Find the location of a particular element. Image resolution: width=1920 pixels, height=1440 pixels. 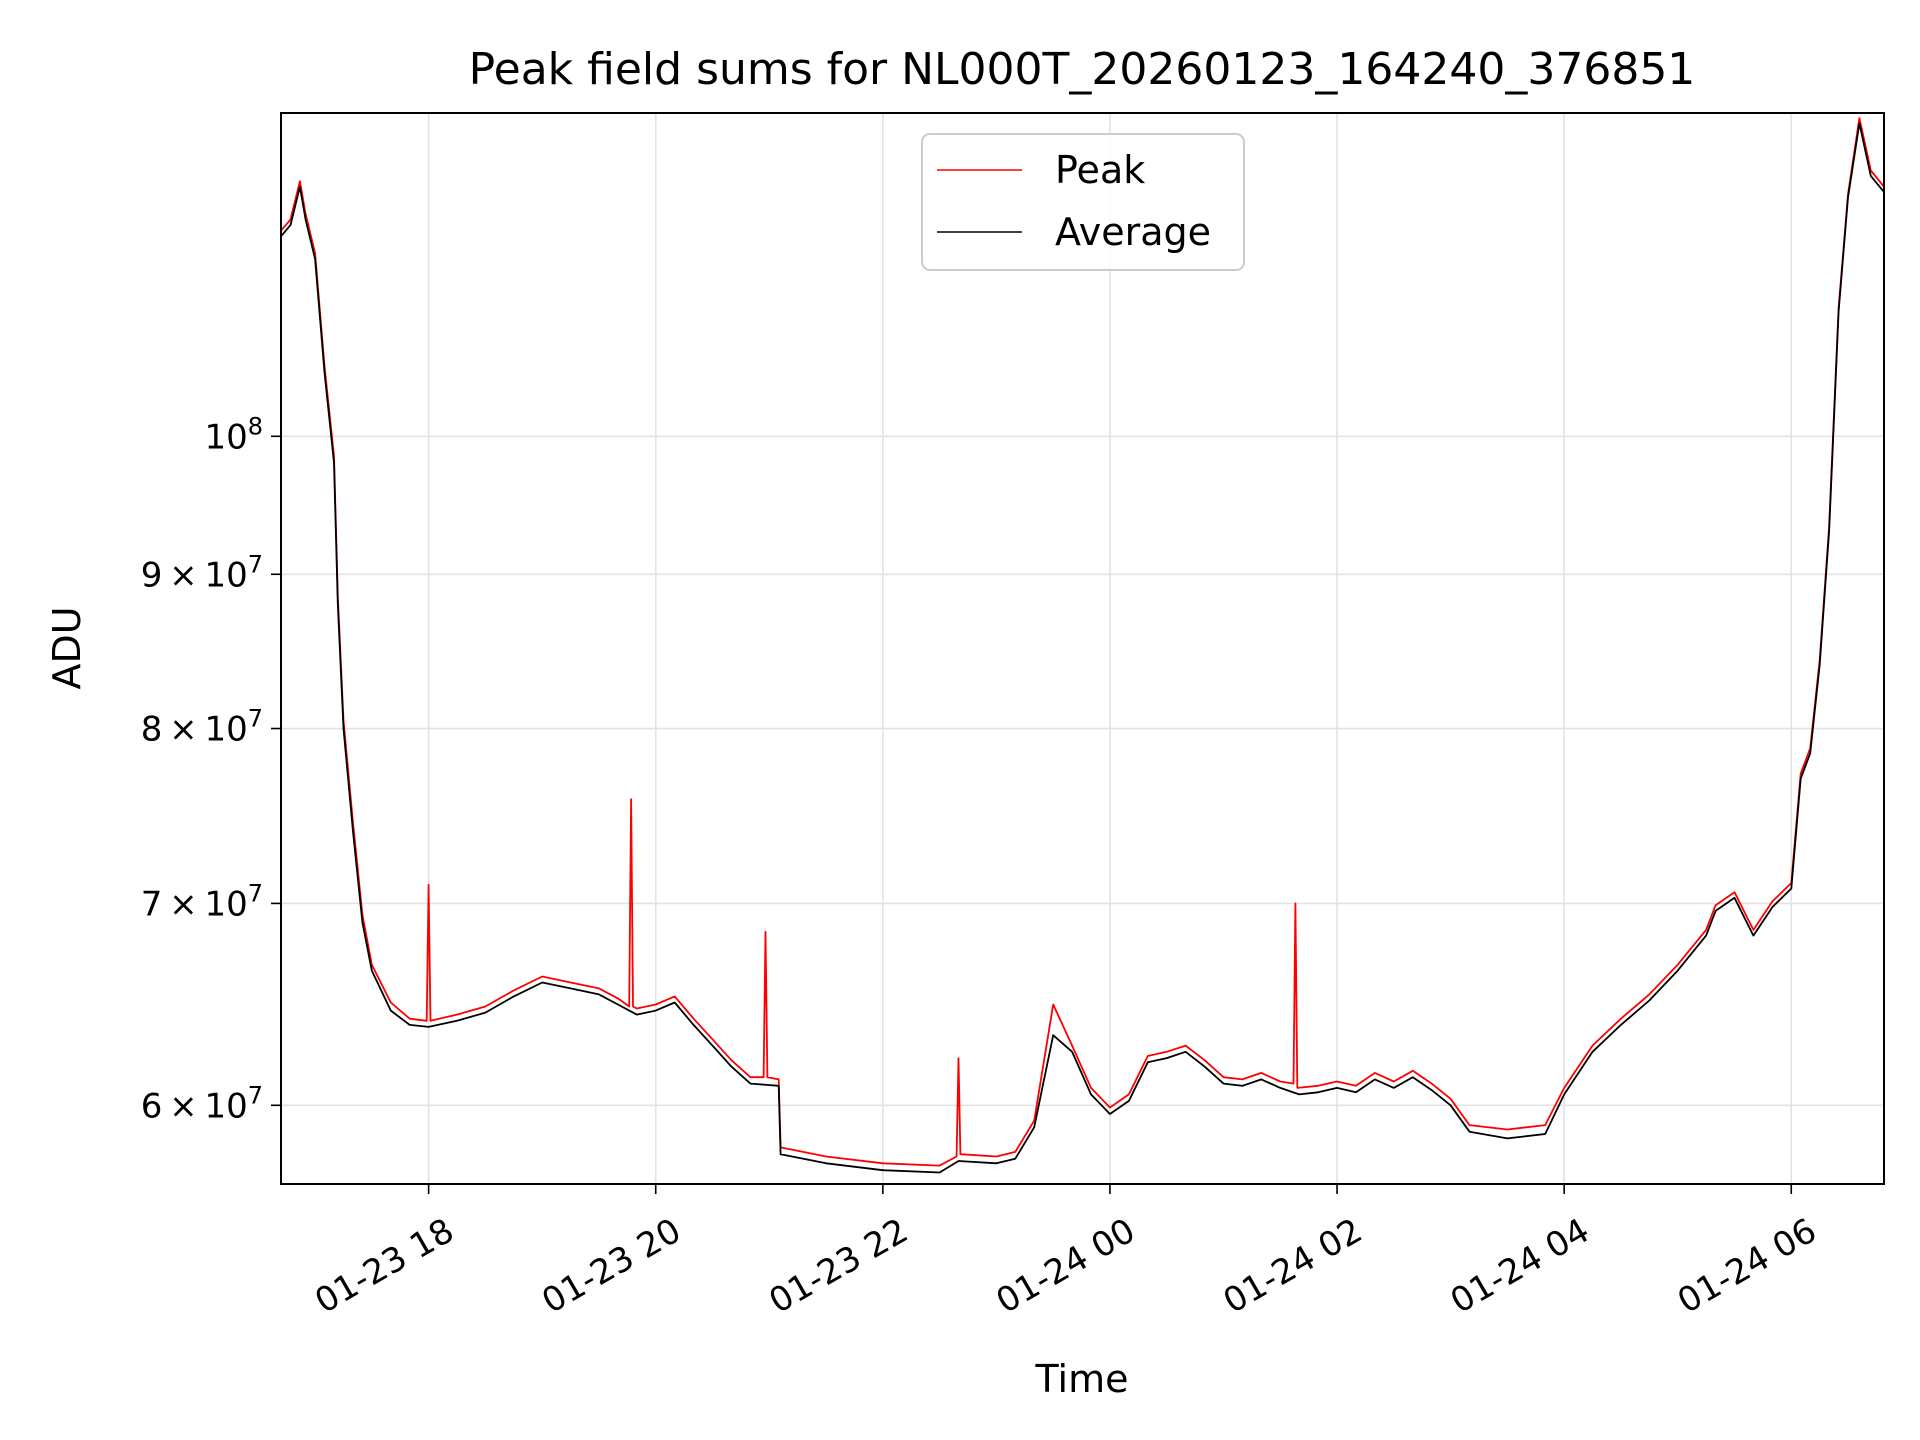

legend: Peak Average is located at coordinates (1083, 202).